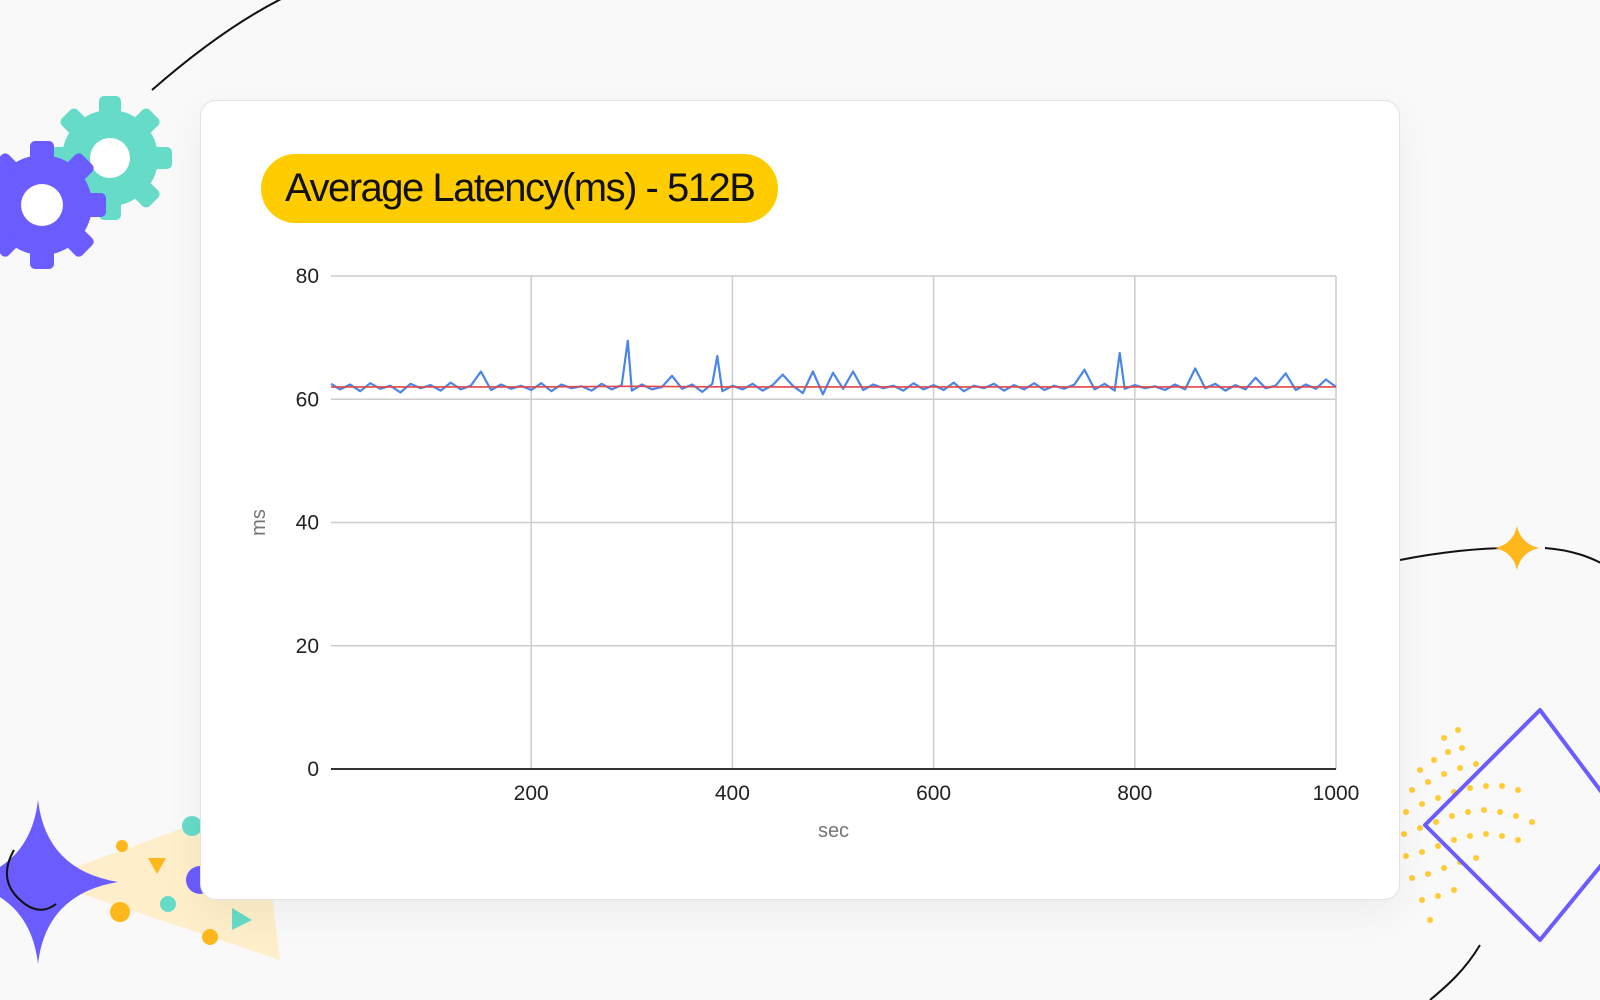 The height and width of the screenshot is (1000, 1600). What do you see at coordinates (1336, 793) in the screenshot?
I see `x-tick-label-1000: 1000` at bounding box center [1336, 793].